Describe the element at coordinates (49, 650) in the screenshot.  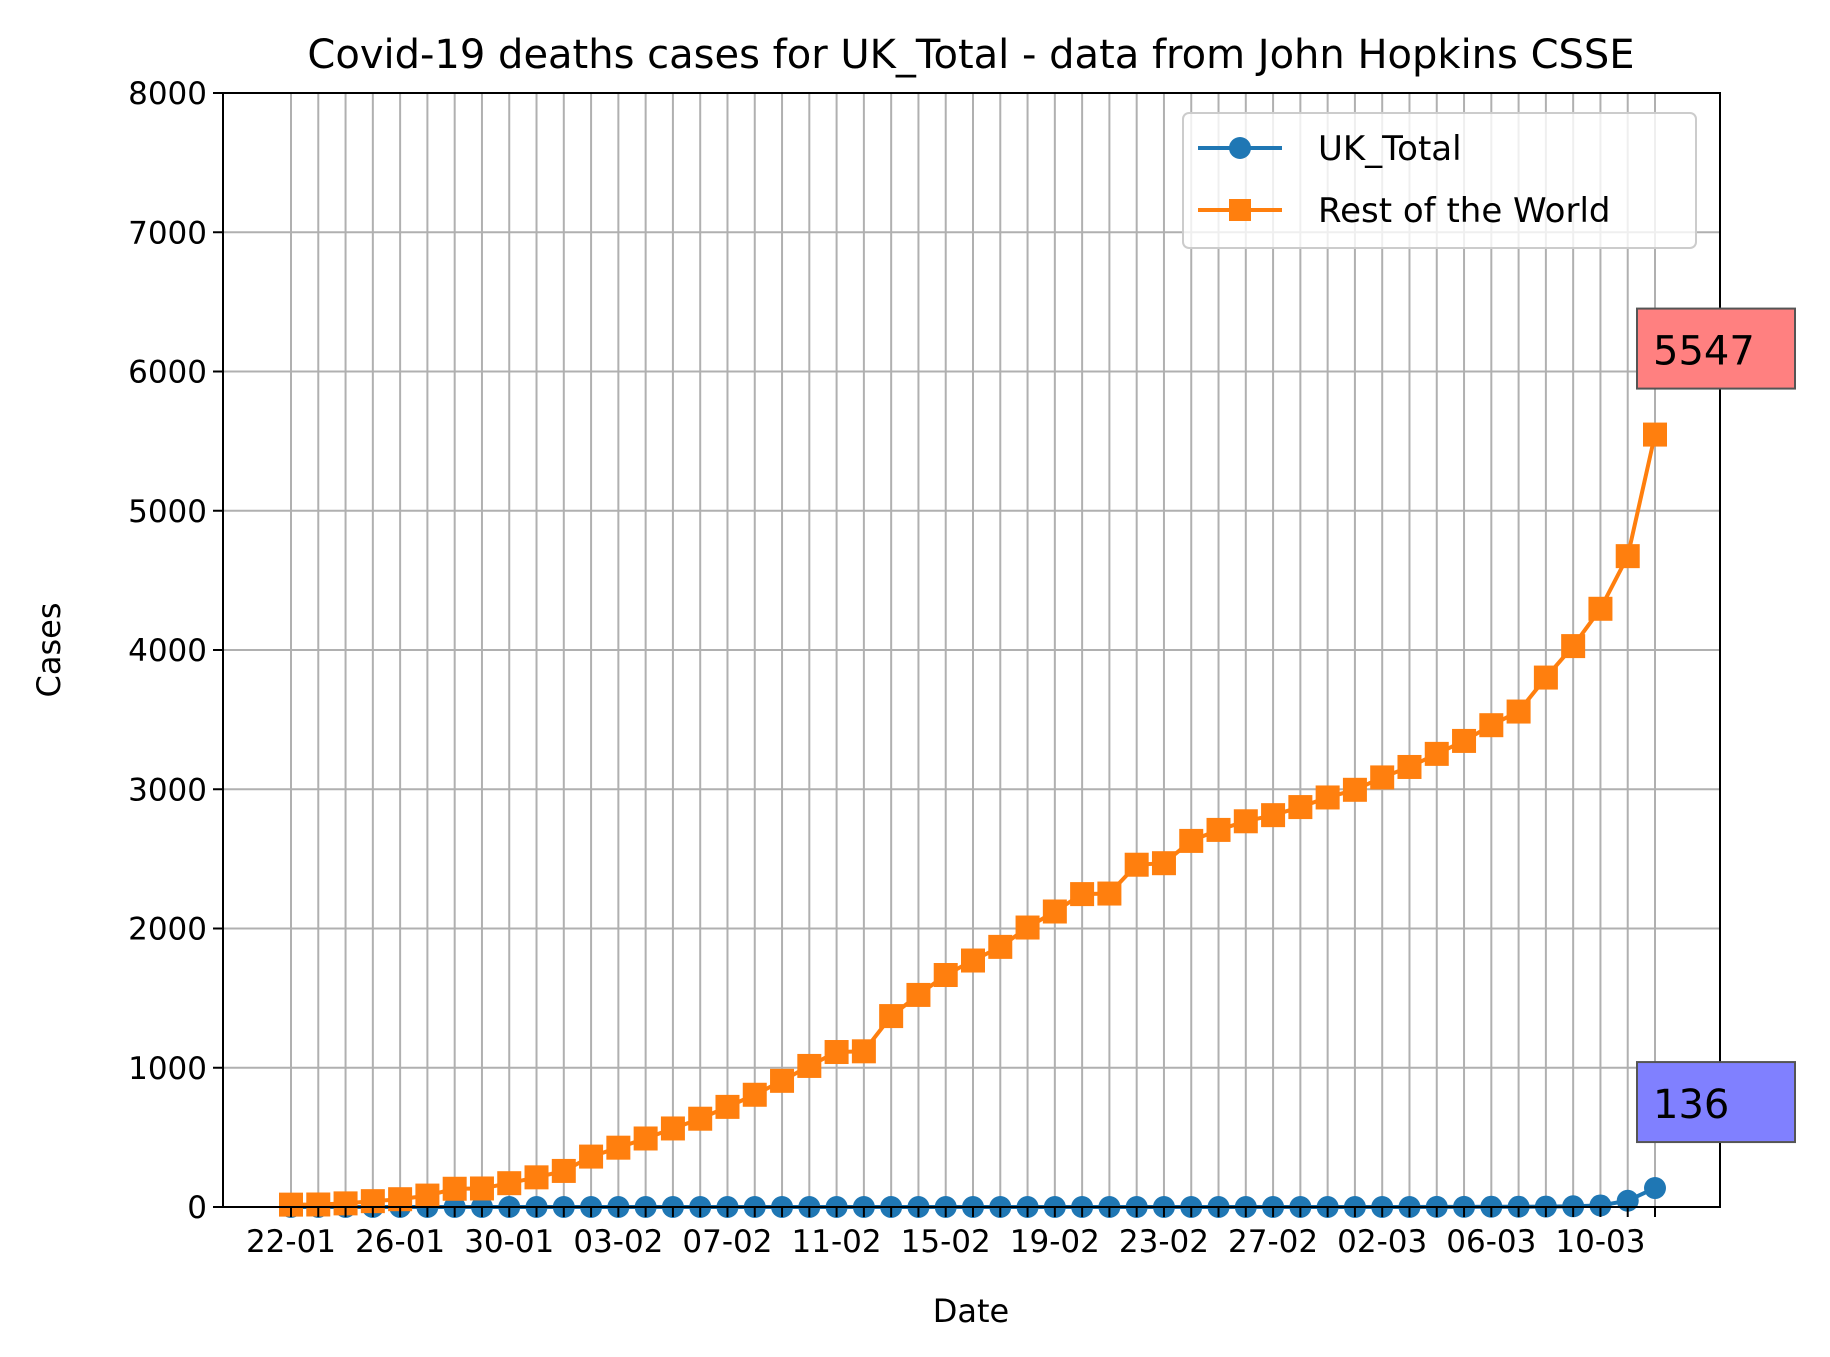
I see `y-axis-label: Cases` at that location.